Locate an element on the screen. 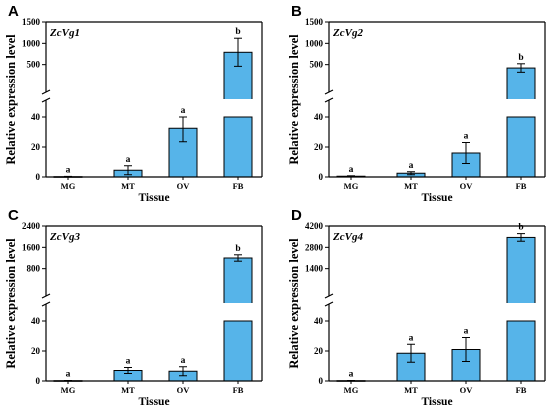  chart-title: ZcVg3 is located at coordinates (64, 237).